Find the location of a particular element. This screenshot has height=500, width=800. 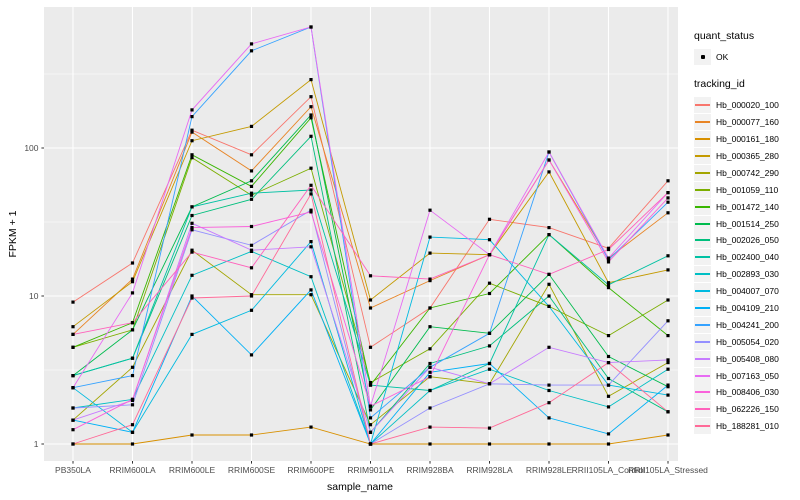

legend-item-Hb_001472_140: Hb_001472_140 is located at coordinates (746, 206).